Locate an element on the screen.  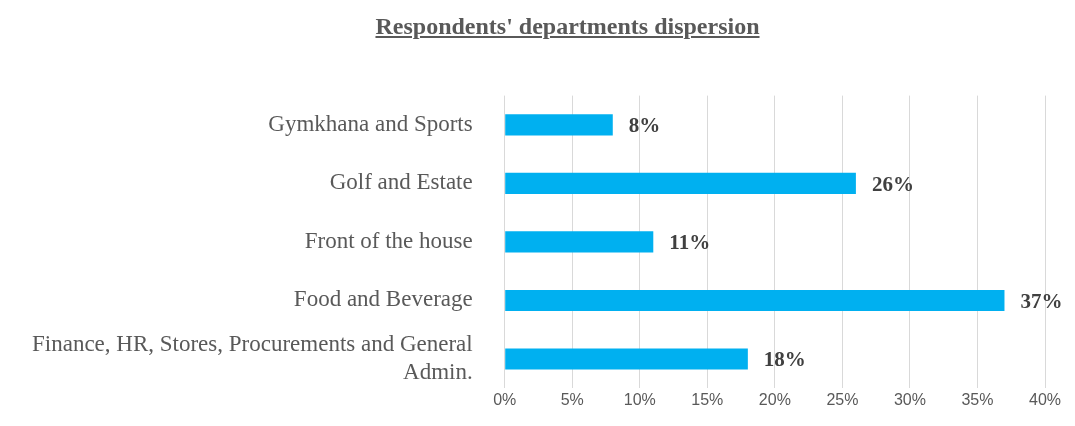
x-tick-label: 20% is located at coordinates (774, 400).